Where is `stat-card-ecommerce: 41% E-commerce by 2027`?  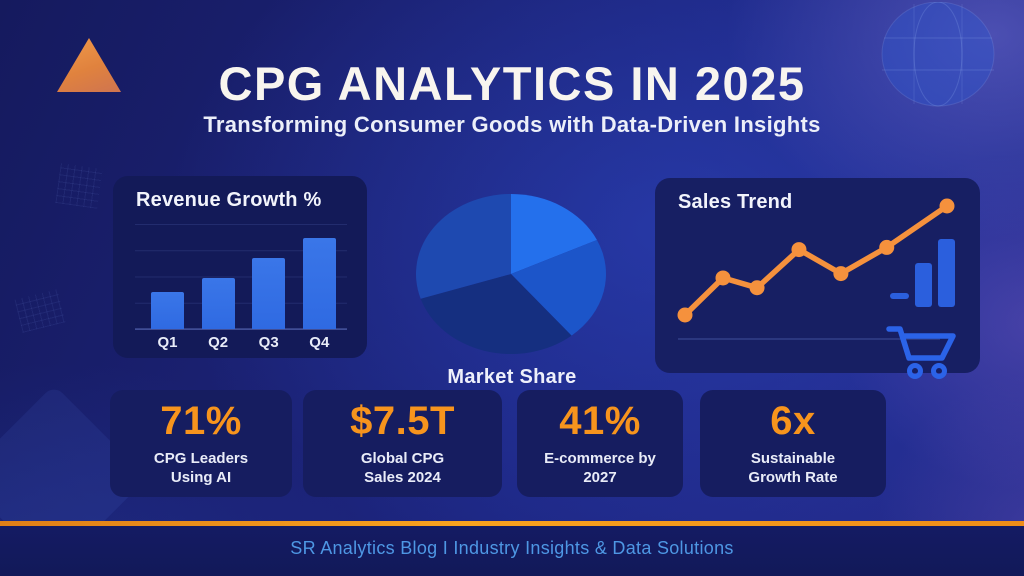 stat-card-ecommerce: 41% E-commerce by 2027 is located at coordinates (600, 443).